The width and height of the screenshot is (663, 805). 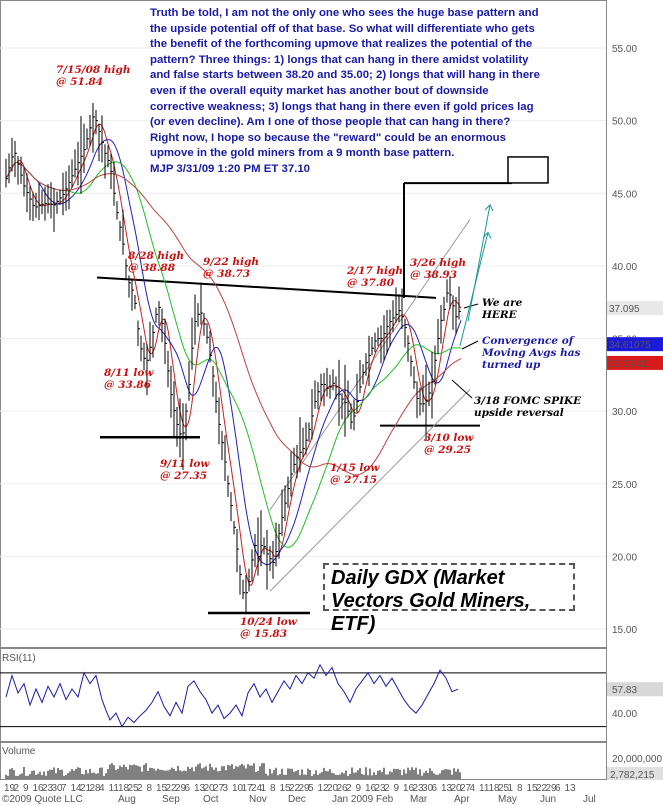 What do you see at coordinates (127, 799) in the screenshot?
I see `x-month-label: Aug` at bounding box center [127, 799].